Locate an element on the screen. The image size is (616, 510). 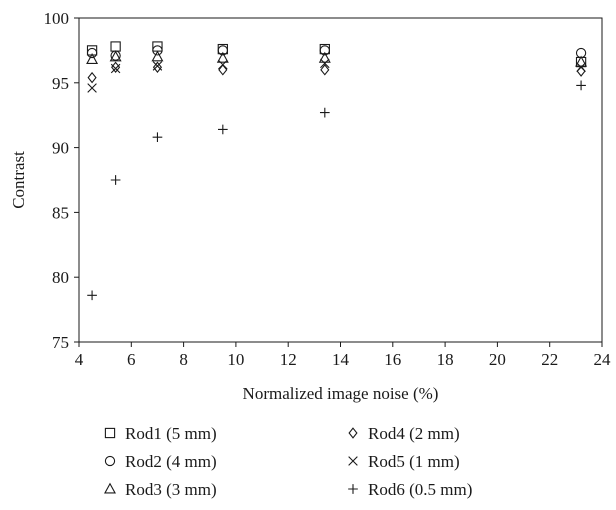
legend-marker-rod3 is located at coordinates (110, 488).